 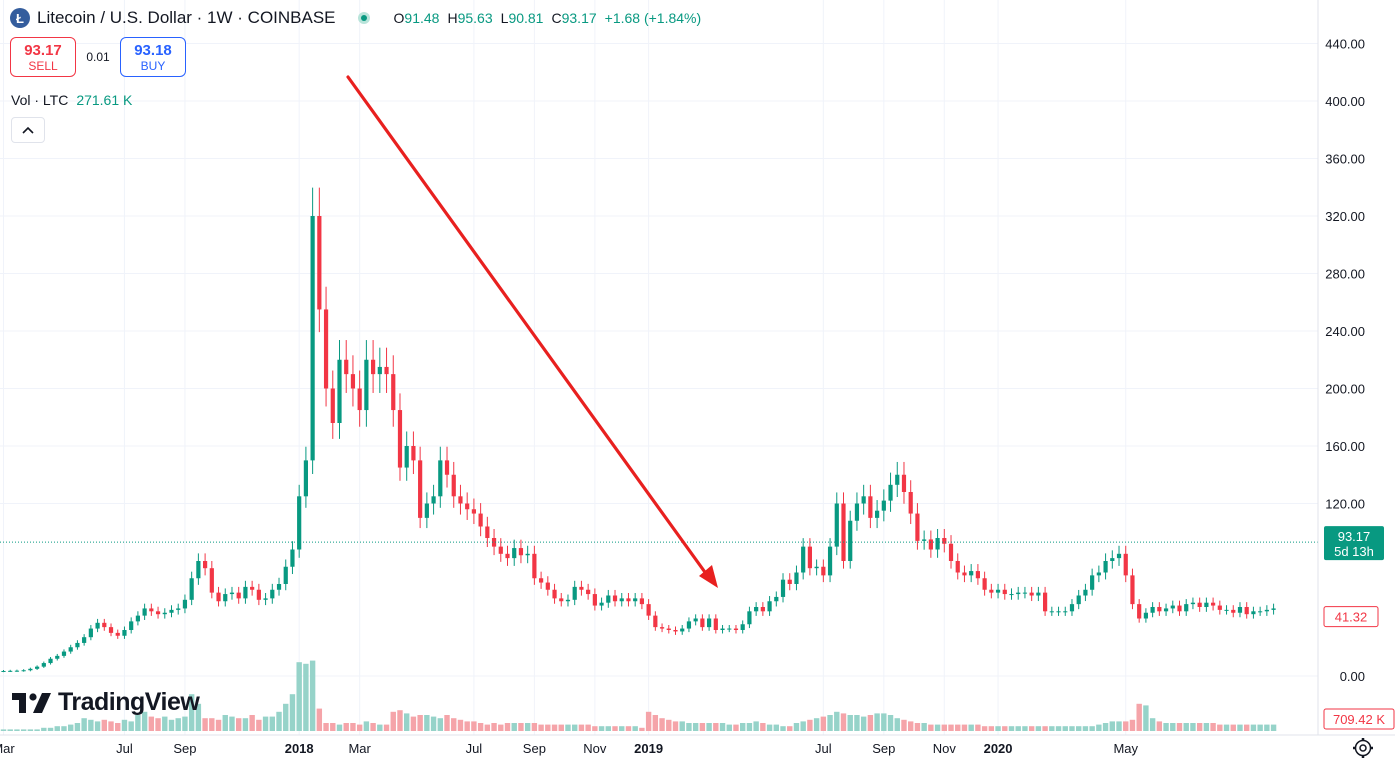 I want to click on spread-value: 0.01, so click(x=98, y=57).